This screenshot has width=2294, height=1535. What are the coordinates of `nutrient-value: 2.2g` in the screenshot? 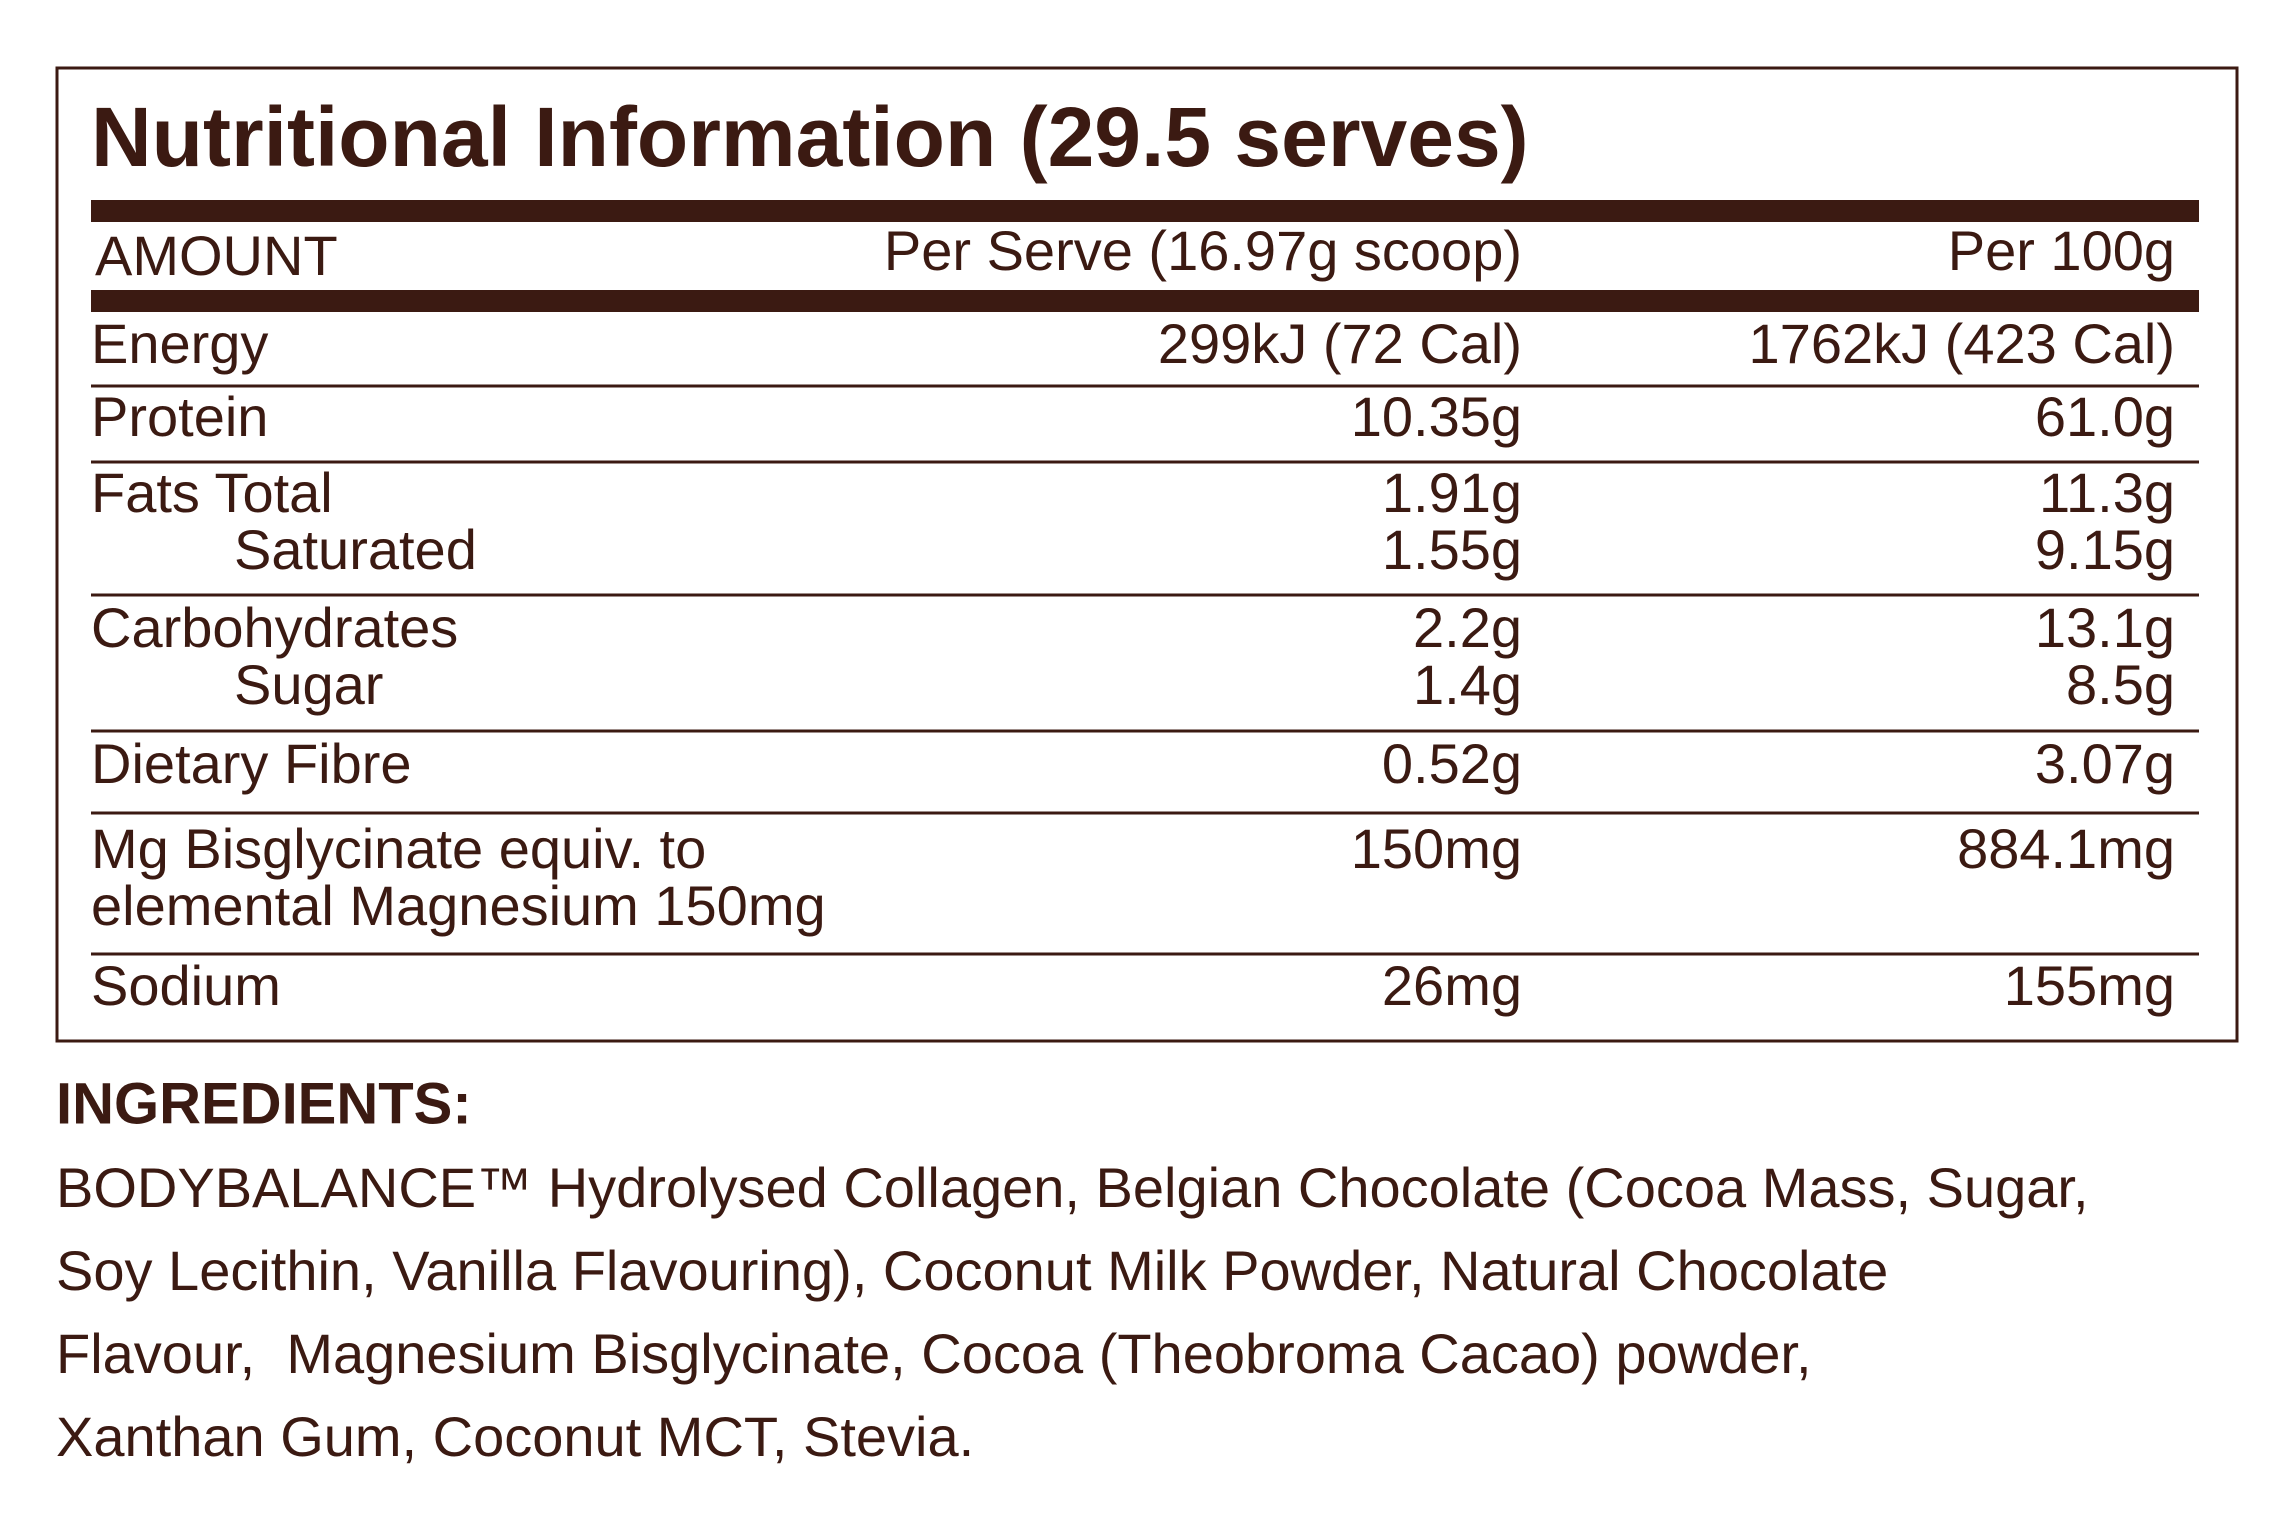 It's located at (1467, 627).